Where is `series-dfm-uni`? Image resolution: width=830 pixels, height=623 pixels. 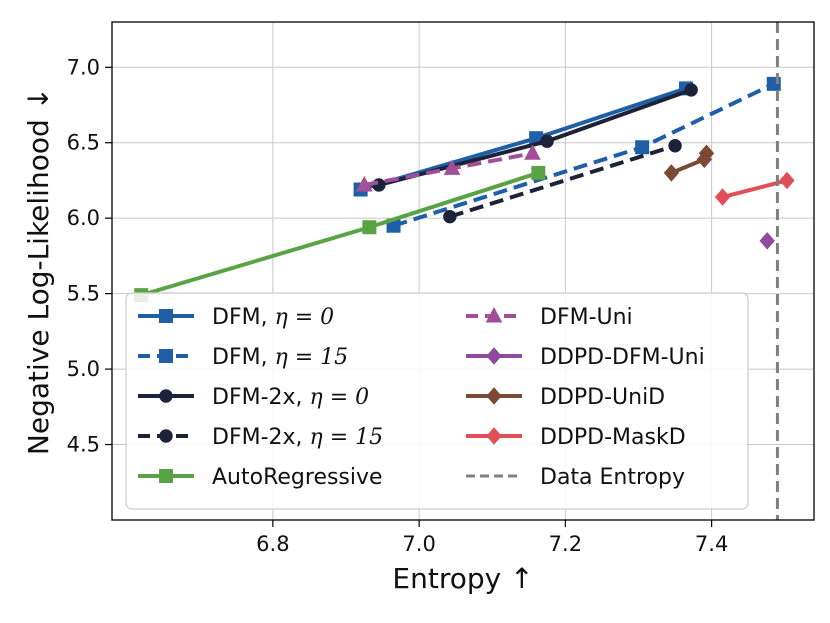
series-dfm-uni is located at coordinates (448, 168).